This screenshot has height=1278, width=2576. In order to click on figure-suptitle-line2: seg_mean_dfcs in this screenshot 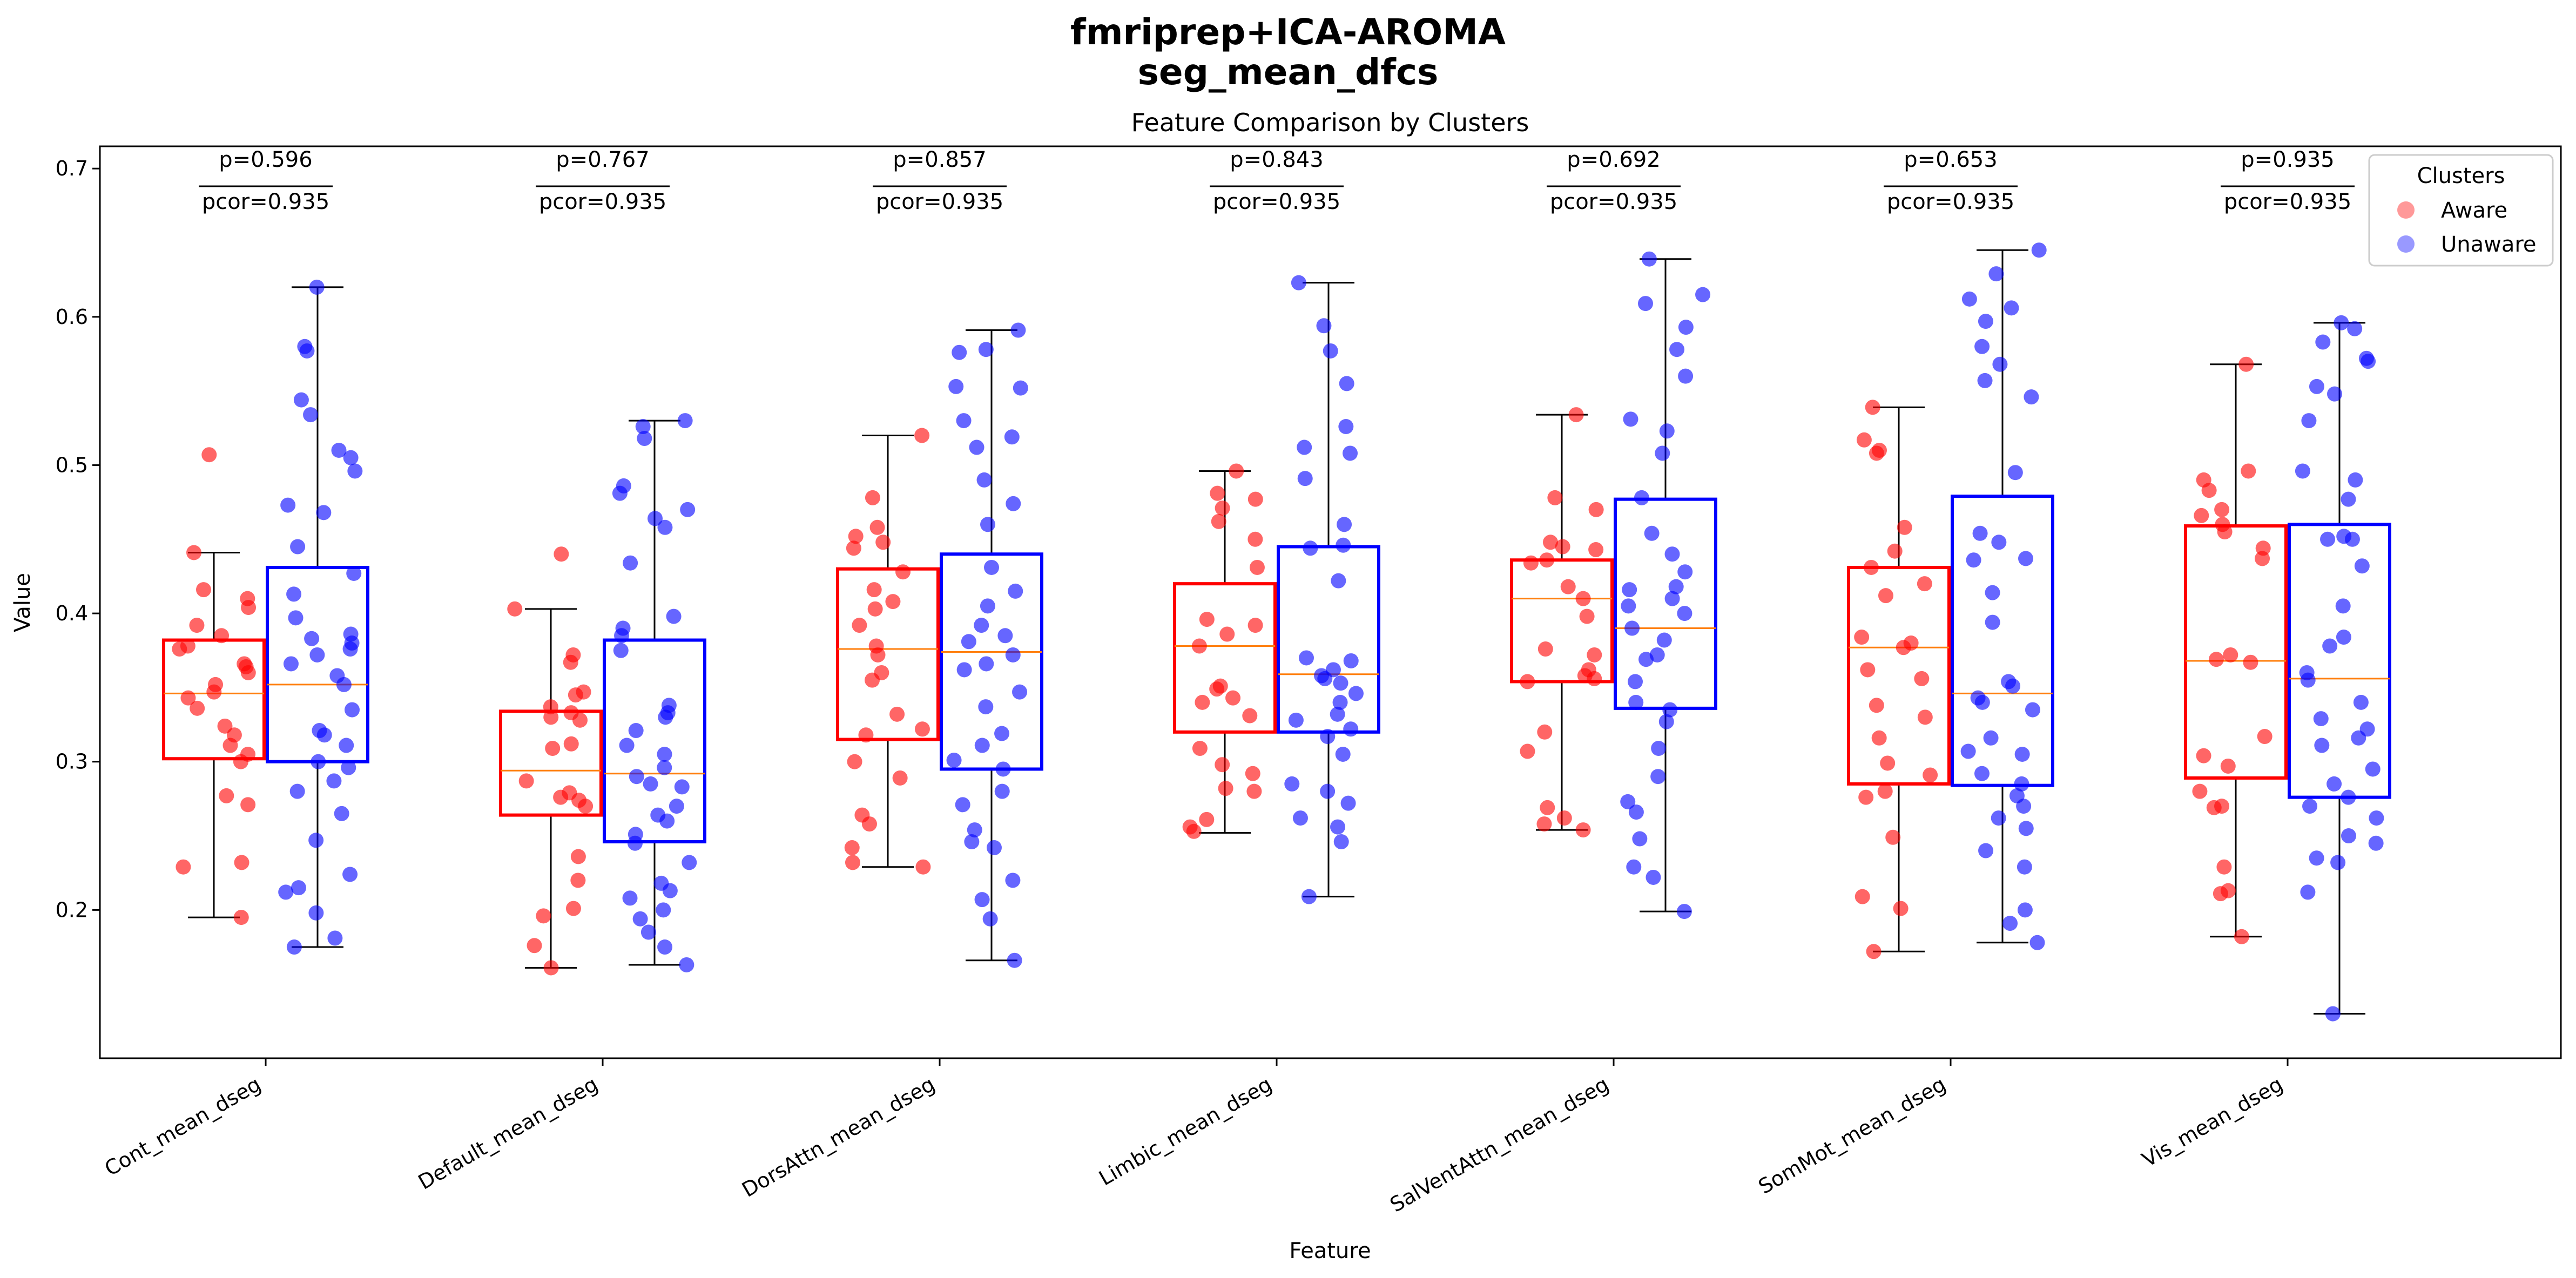, I will do `click(1288, 72)`.